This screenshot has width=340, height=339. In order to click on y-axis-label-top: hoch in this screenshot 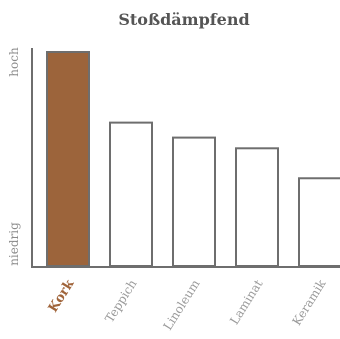, I will do `click(14, 62)`.